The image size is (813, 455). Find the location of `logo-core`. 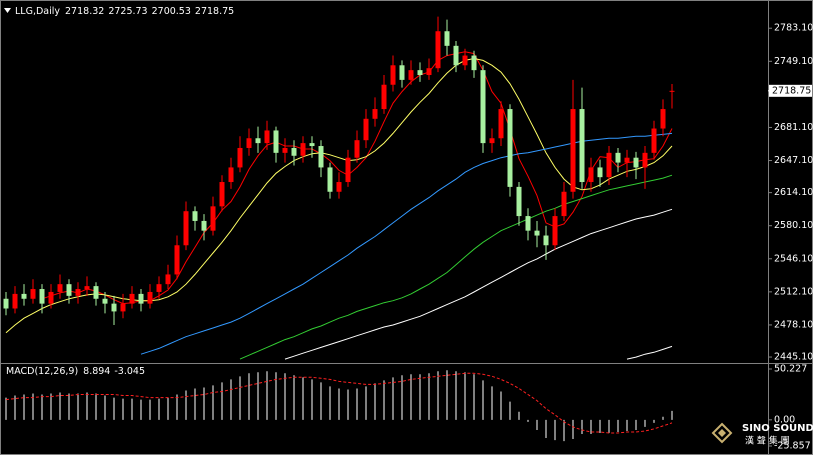

logo-core is located at coordinates (722, 433).